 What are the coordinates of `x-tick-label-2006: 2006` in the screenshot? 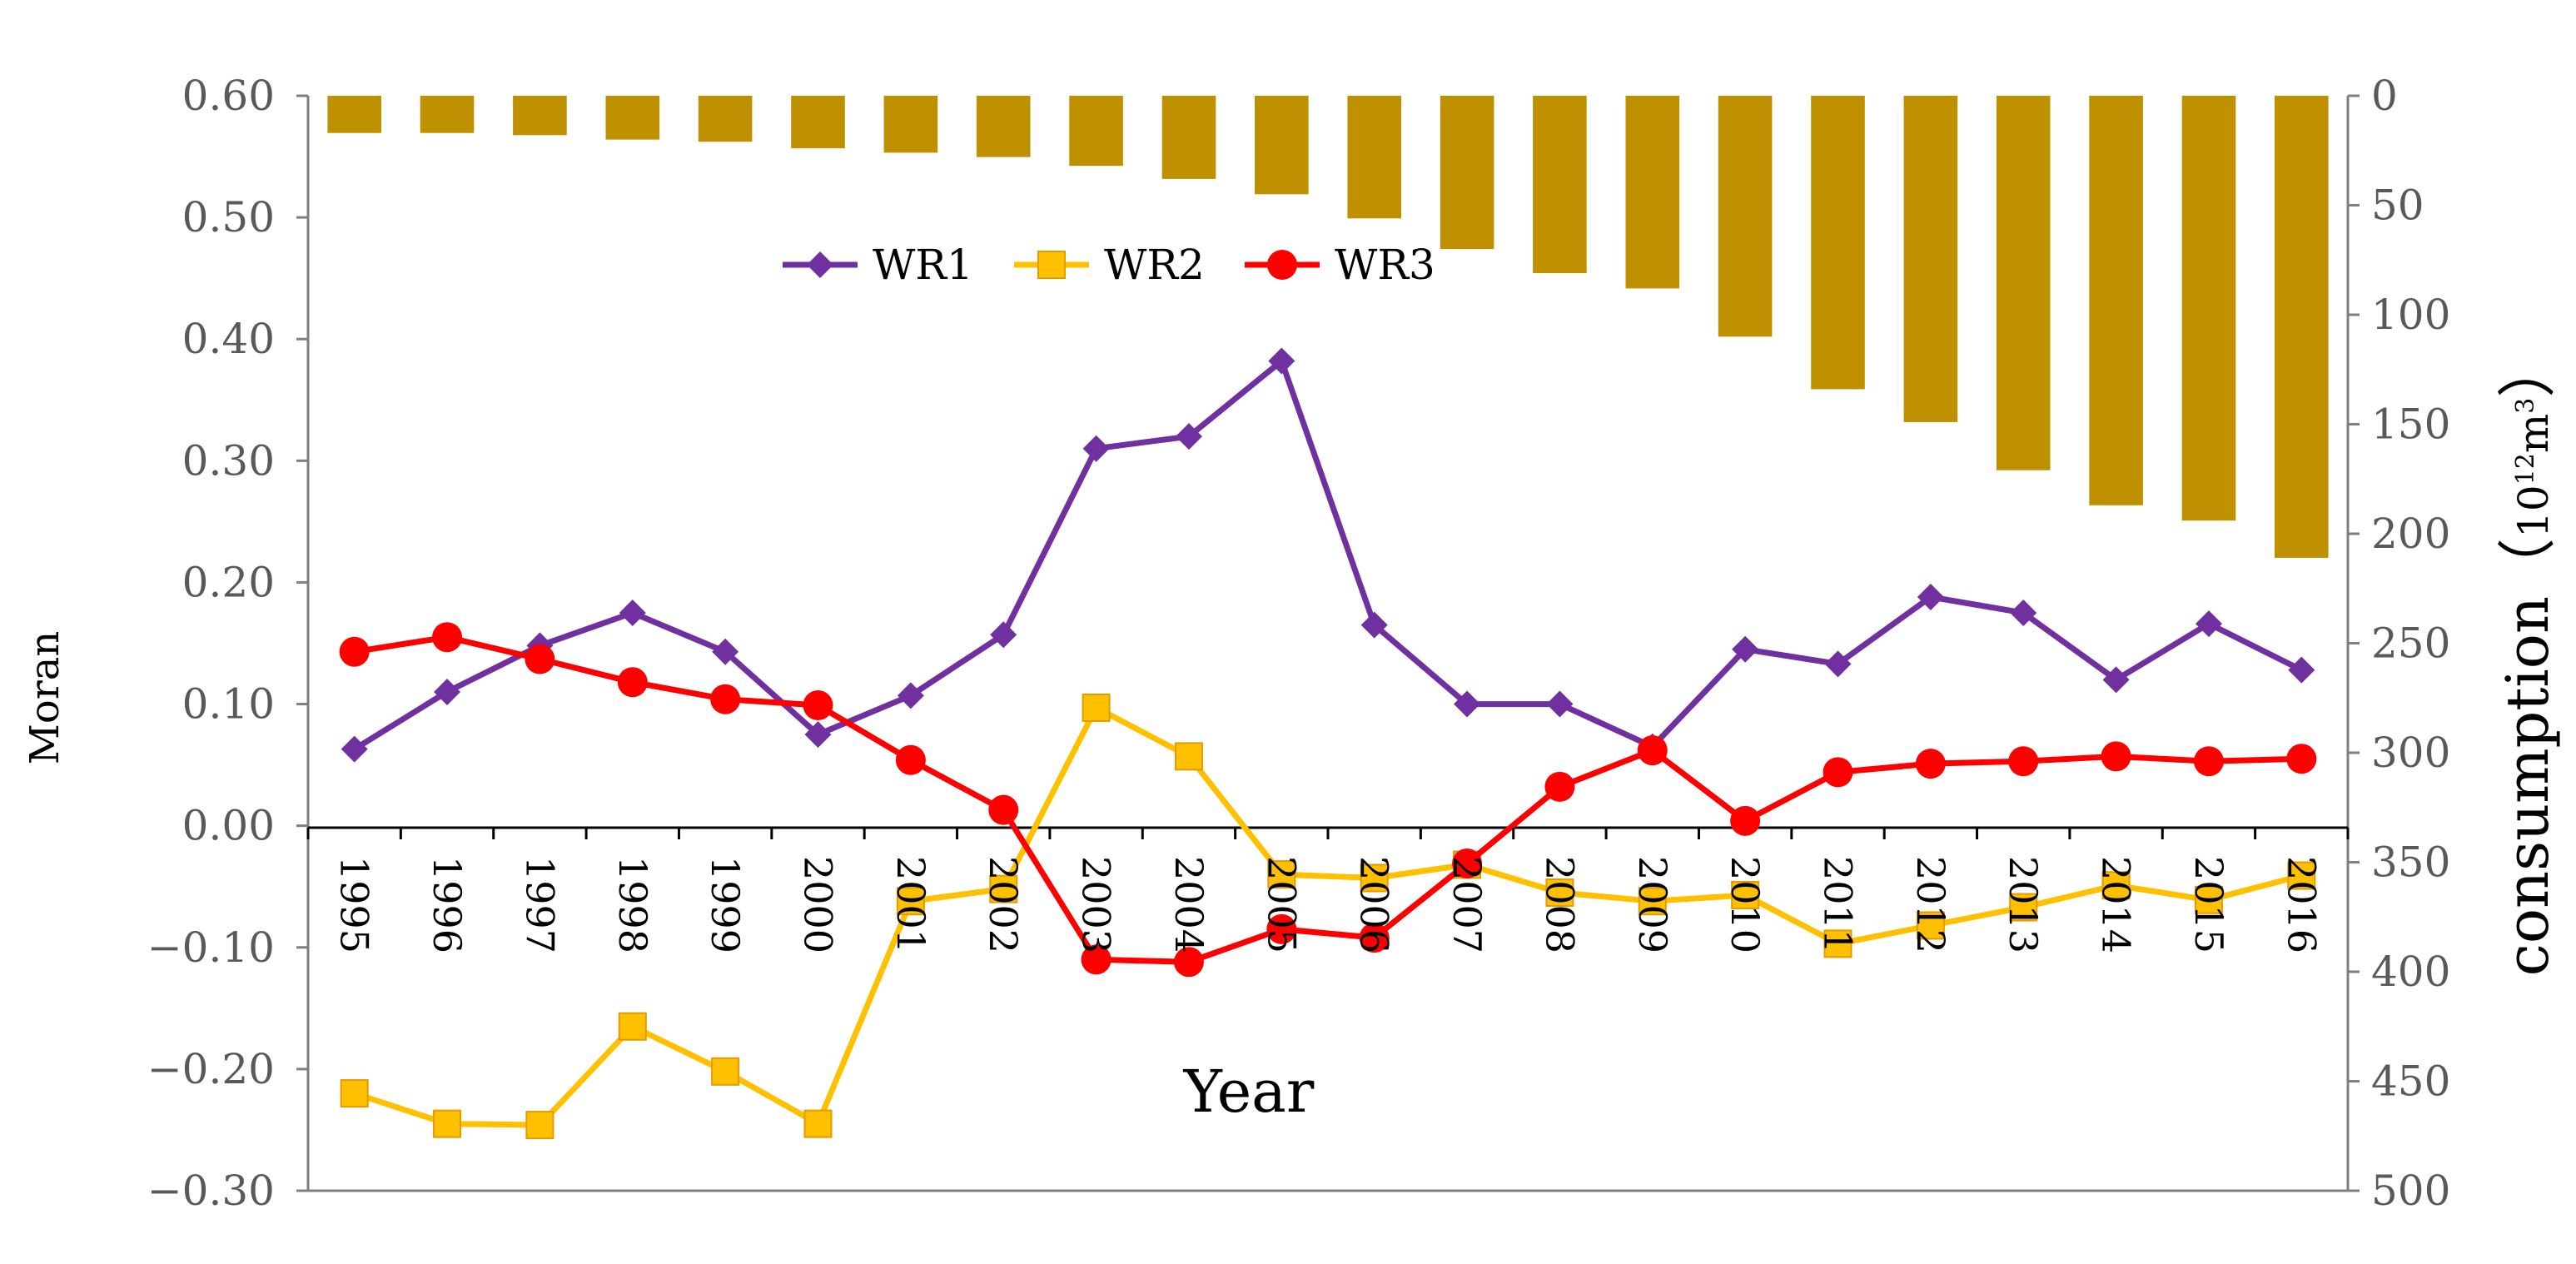 It's located at (1374, 904).